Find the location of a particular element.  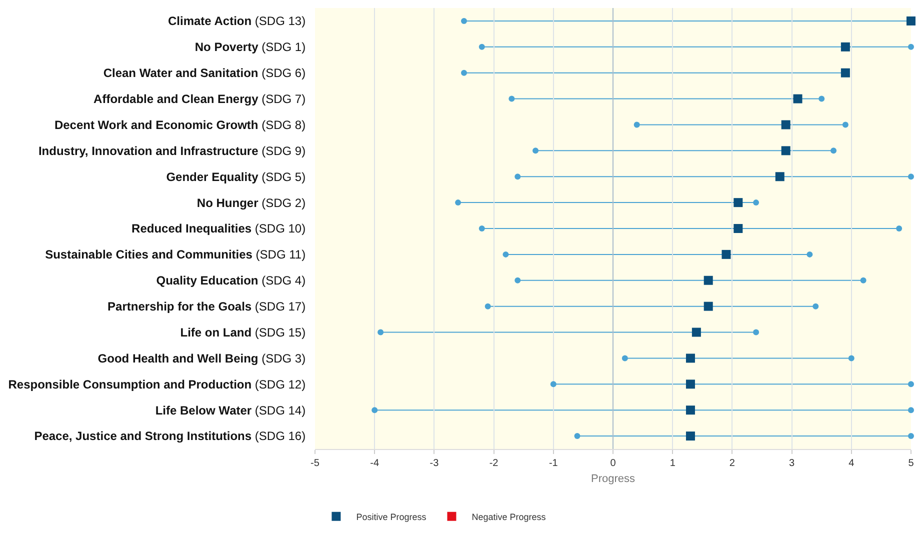

y-tick-label: No Poverty (SDG 1) is located at coordinates (250, 47).